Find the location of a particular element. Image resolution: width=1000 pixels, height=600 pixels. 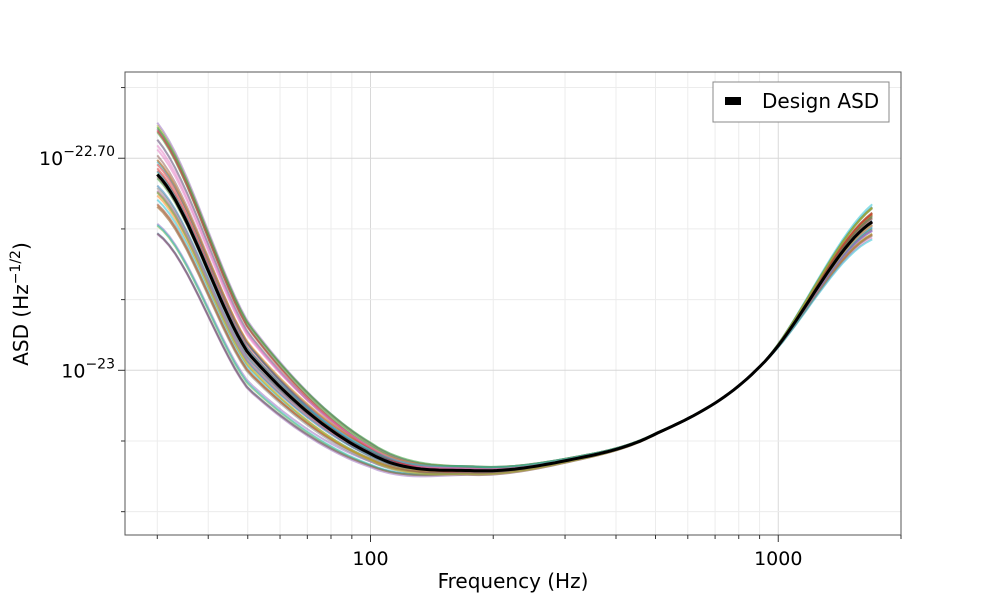

legend-frame is located at coordinates (801, 102).